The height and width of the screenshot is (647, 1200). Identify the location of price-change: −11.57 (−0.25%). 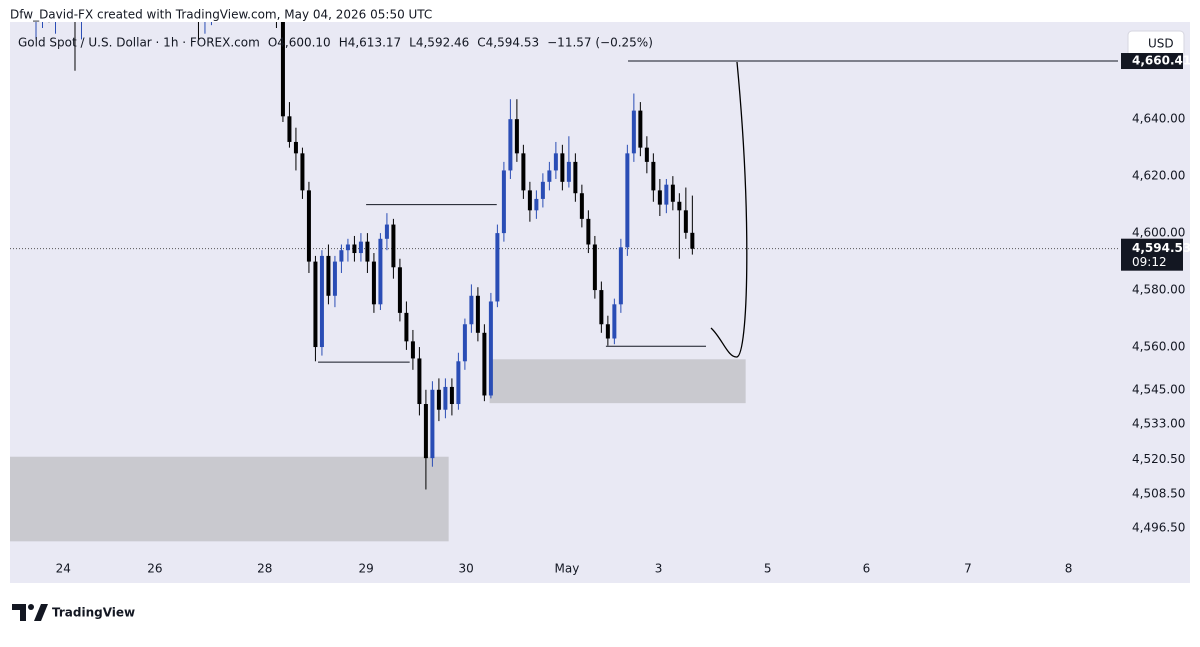
(600, 43).